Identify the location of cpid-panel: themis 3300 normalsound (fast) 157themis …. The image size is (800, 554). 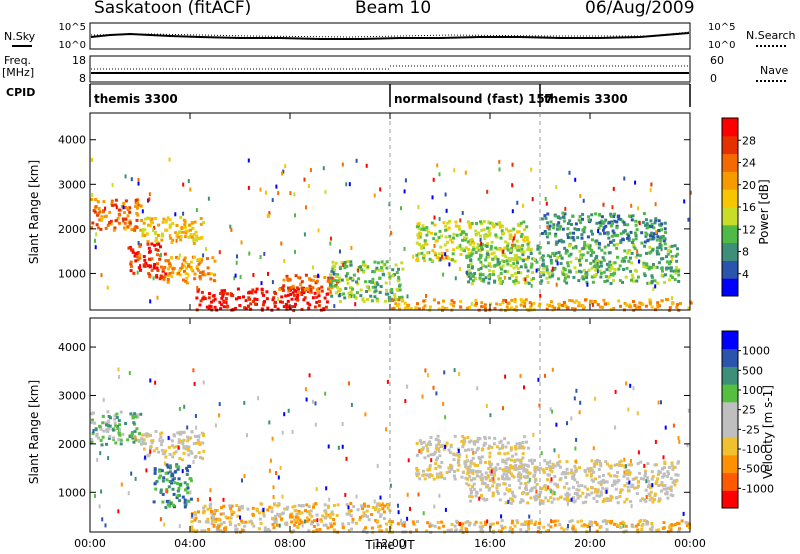
(390, 95).